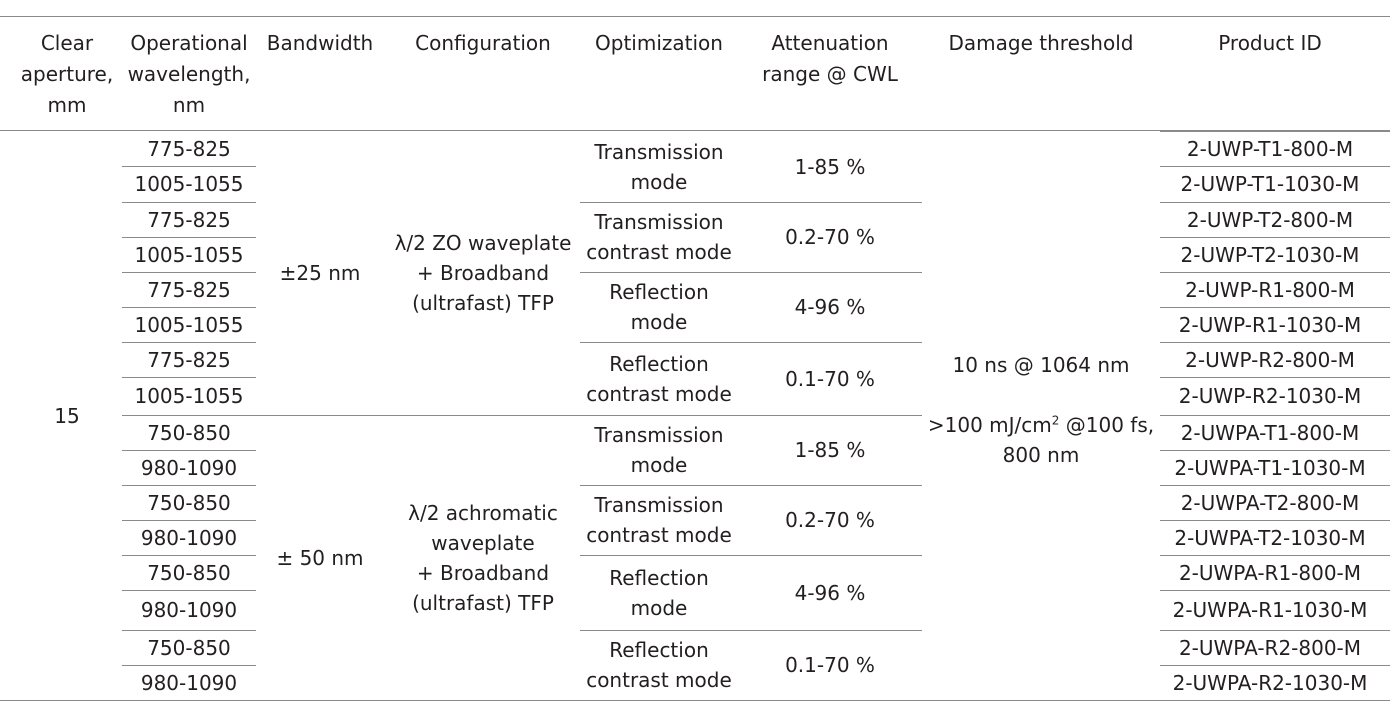 This screenshot has width=1390, height=711. What do you see at coordinates (1270, 254) in the screenshot?
I see `product-id-cell: 2-UWP-T2-1030-M` at bounding box center [1270, 254].